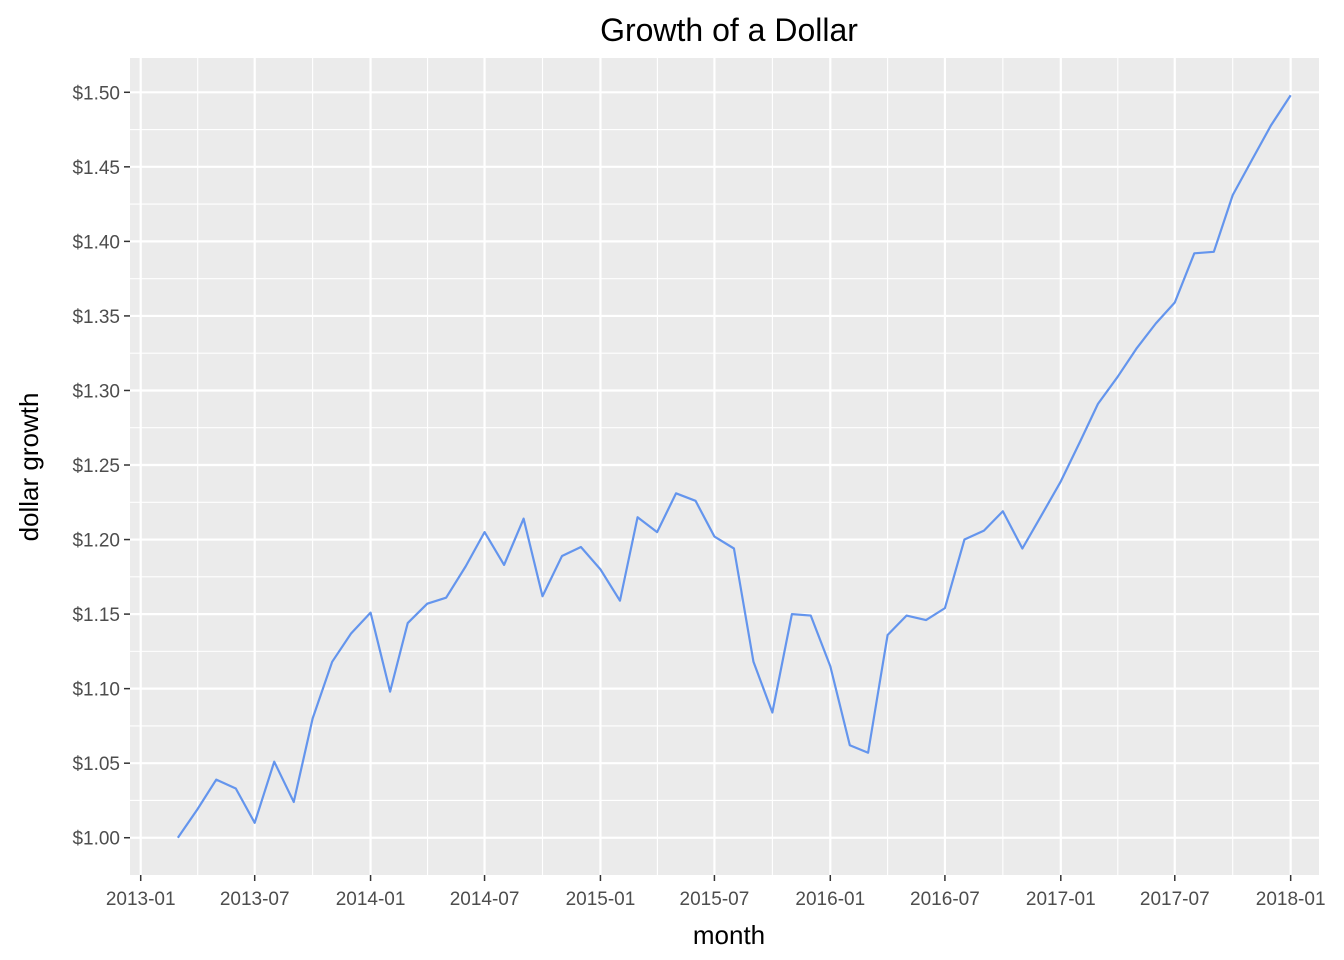 The image size is (1344, 960). I want to click on y-tick-label: $1.25, so click(96, 466).